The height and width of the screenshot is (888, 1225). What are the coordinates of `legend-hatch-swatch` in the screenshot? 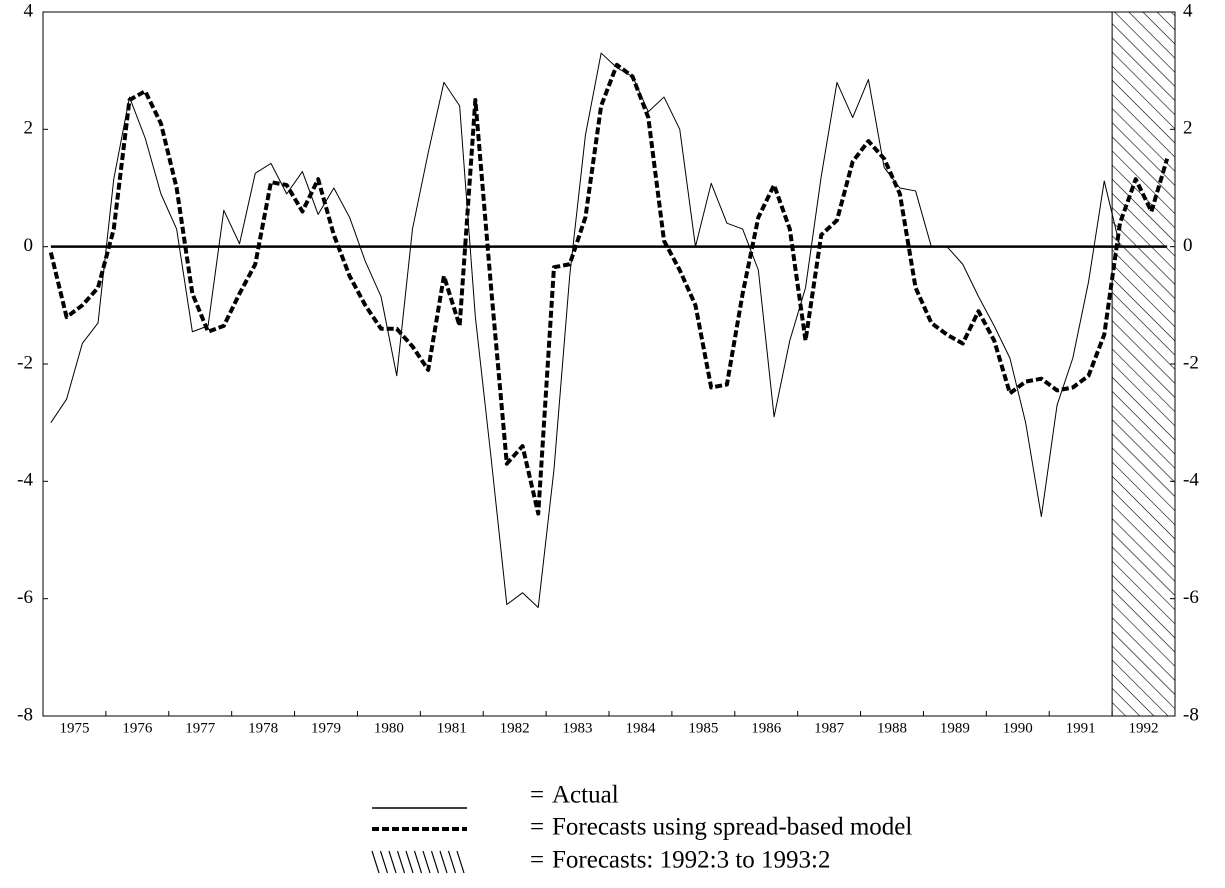 It's located at (418, 862).